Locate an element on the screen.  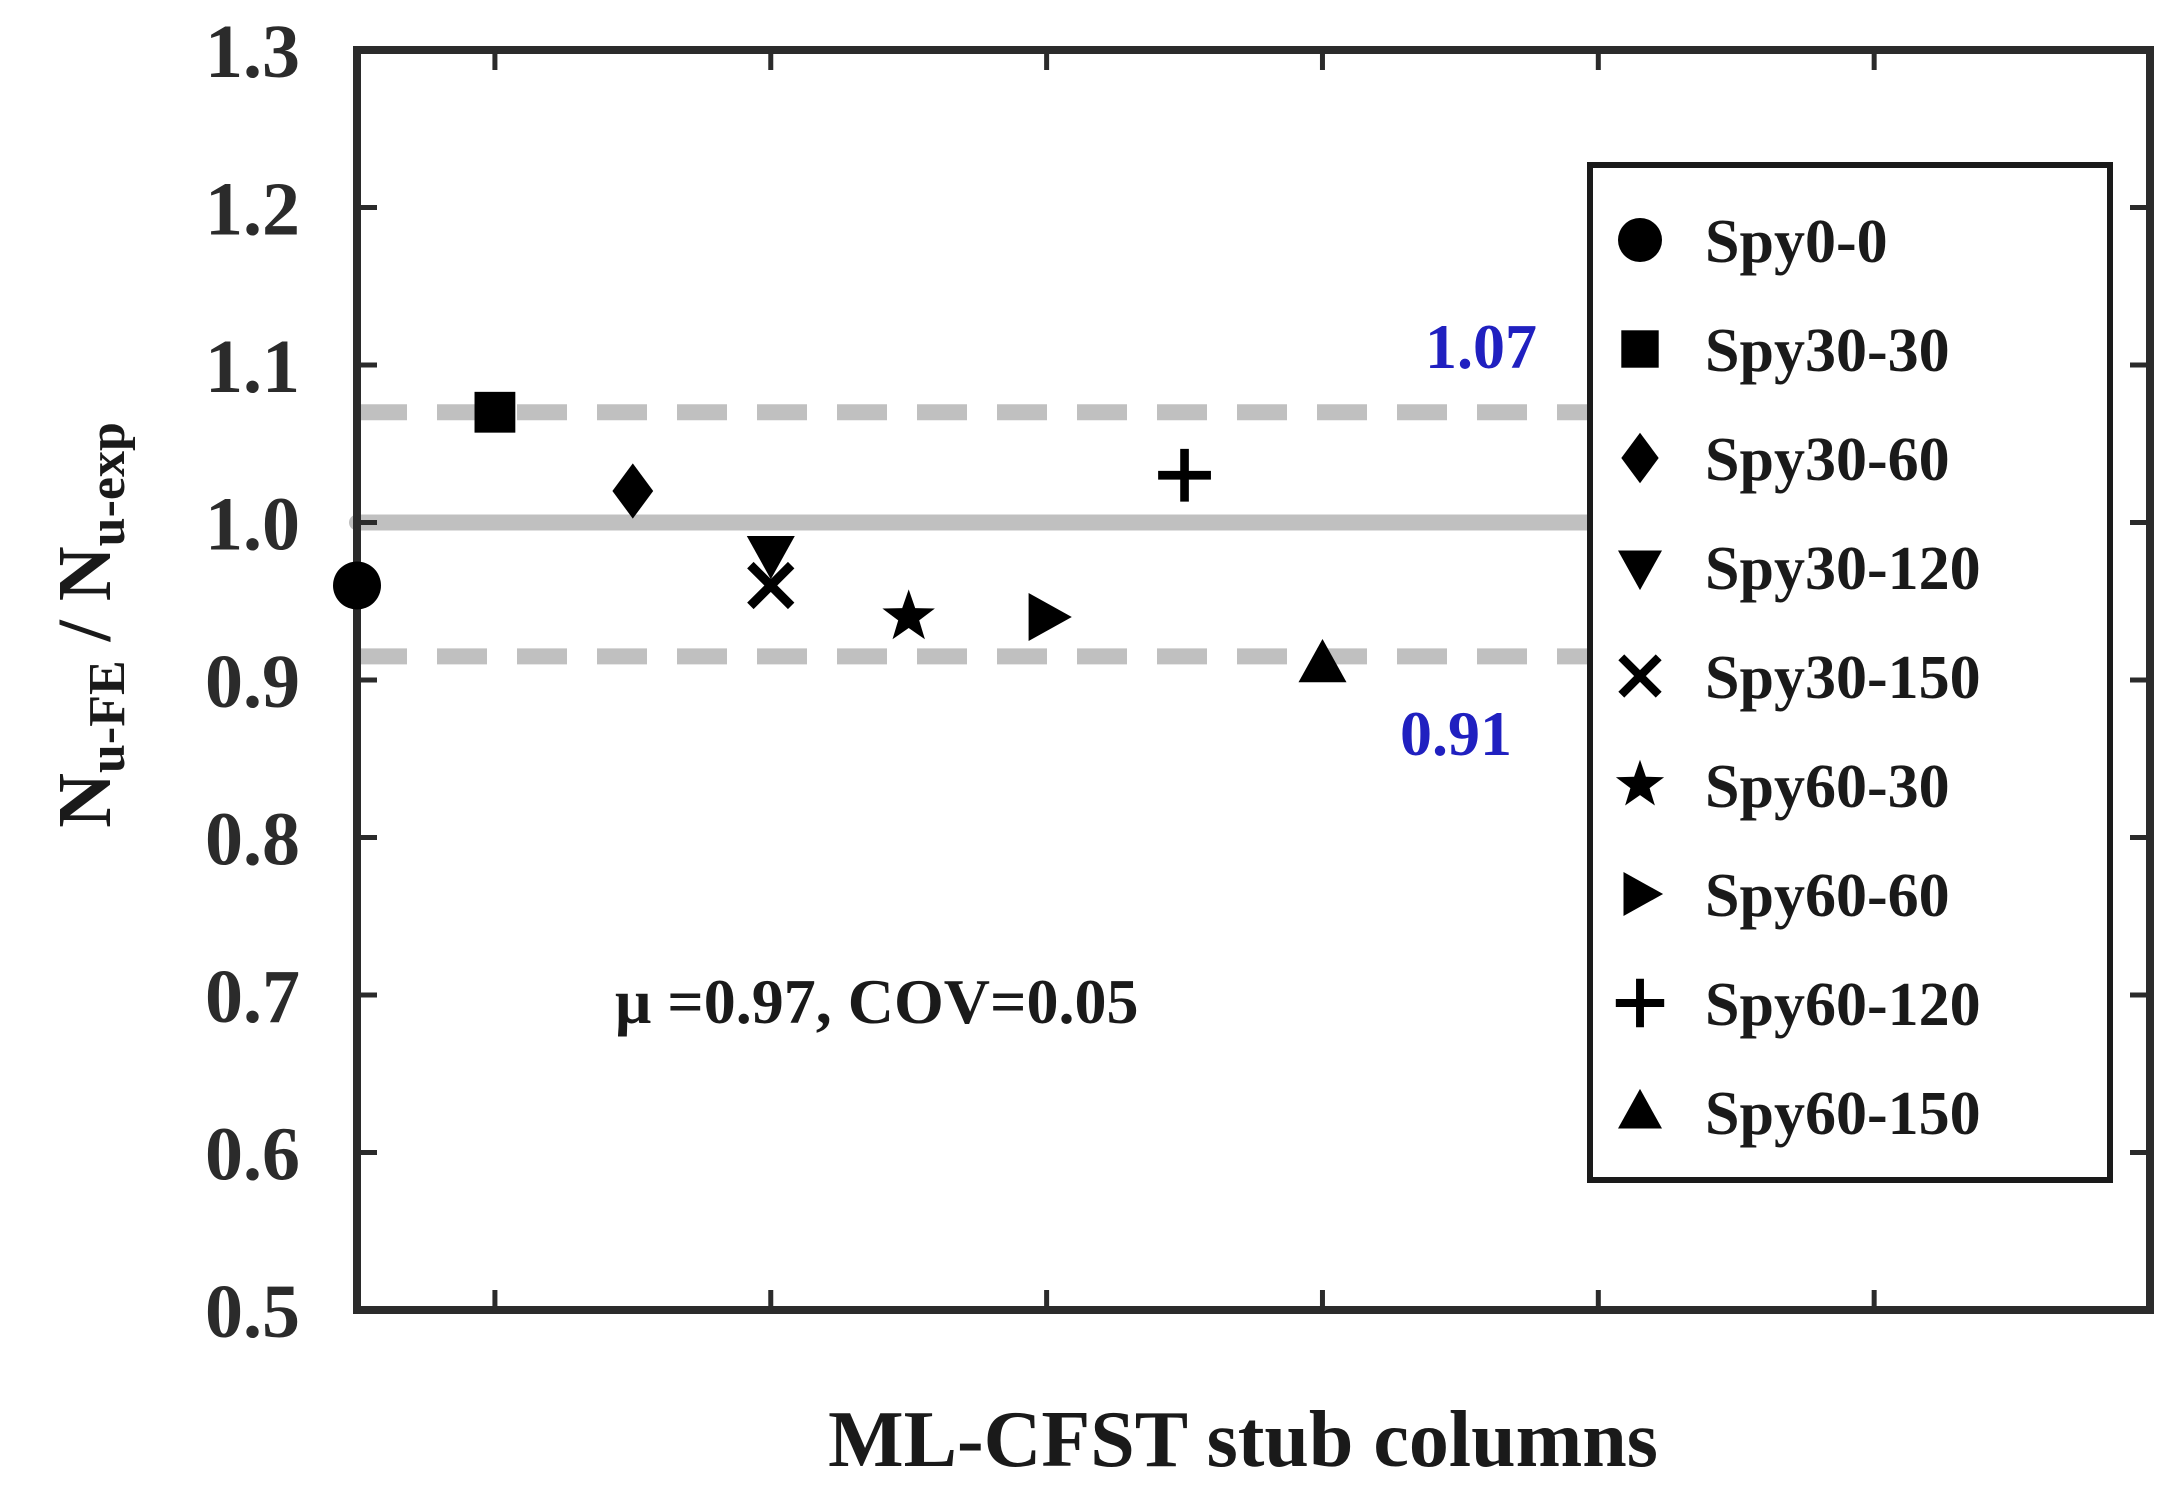
y-tick-label: 0.8 is located at coordinates (252, 840).